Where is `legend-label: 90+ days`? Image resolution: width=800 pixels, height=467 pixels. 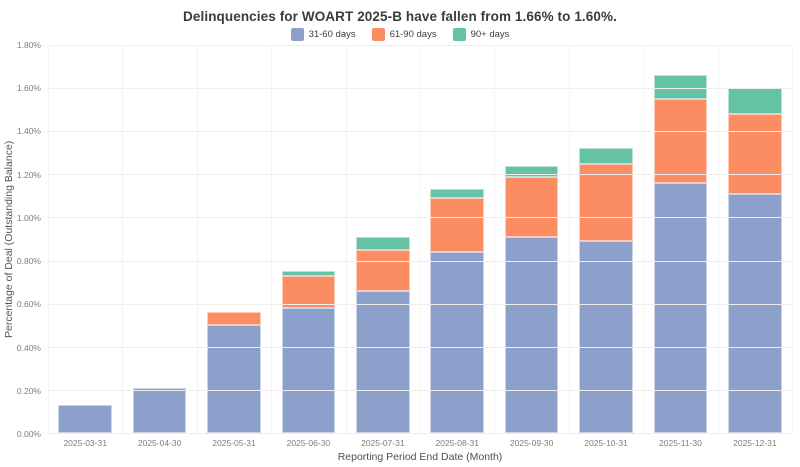
legend-label: 90+ days is located at coordinates (490, 34).